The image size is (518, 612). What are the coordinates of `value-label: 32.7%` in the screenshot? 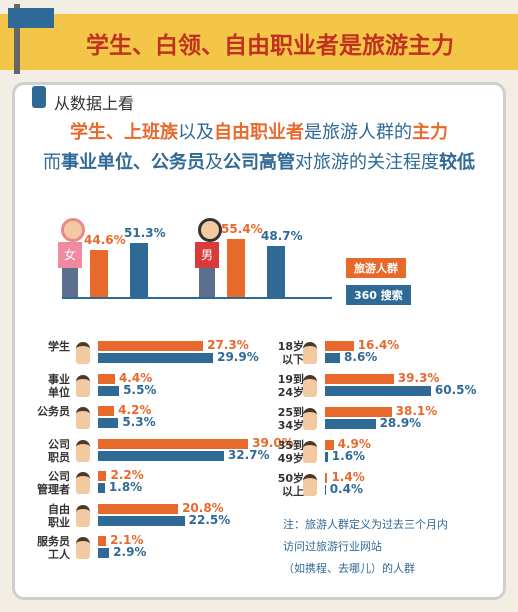 It's located at (248, 454).